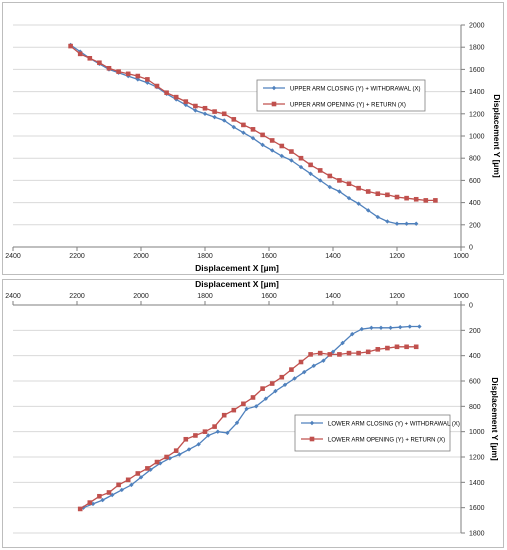 This screenshot has width=507, height=550. I want to click on legend-label: UPPER ARM CLOSING (Y) + WITHDRAWAL (X), so click(355, 89).